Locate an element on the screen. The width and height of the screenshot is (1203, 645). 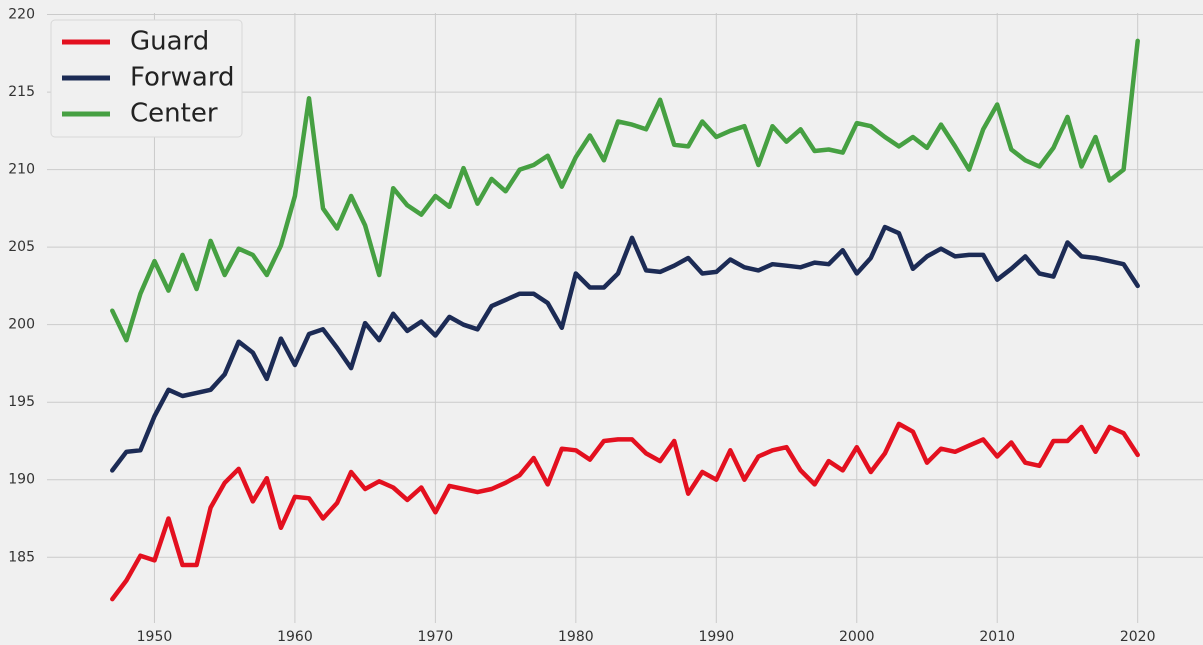
legend-label-guard: Guard is located at coordinates (169, 42).